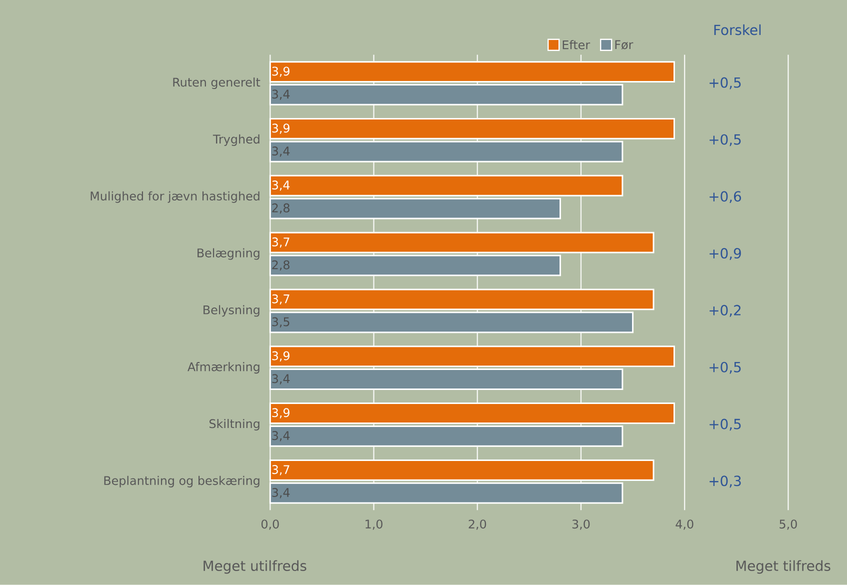 This screenshot has height=585, width=847. I want to click on text: Meget utilfreds, so click(255, 567).